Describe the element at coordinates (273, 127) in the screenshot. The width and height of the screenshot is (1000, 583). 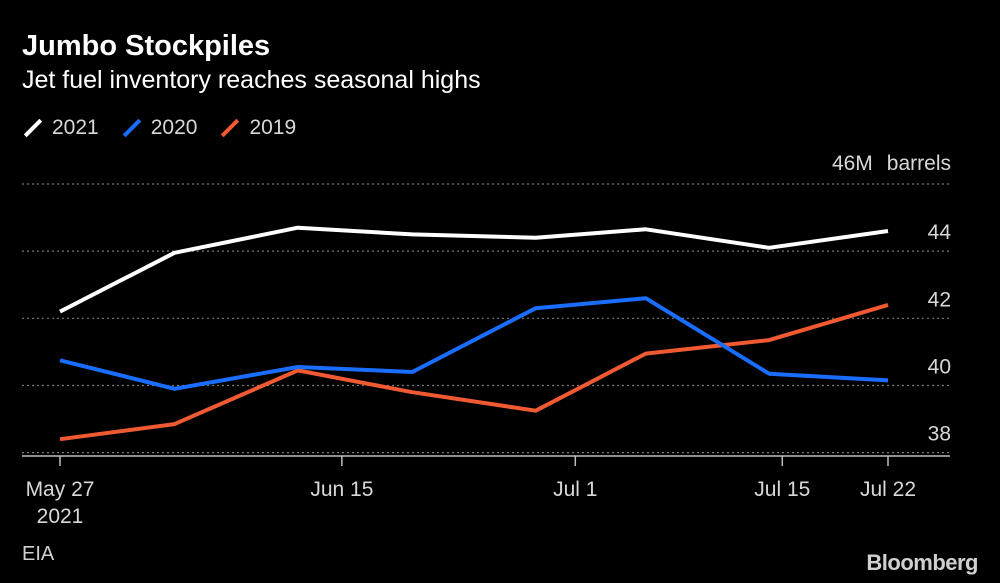
I see `legend-label-2019: 2019` at that location.